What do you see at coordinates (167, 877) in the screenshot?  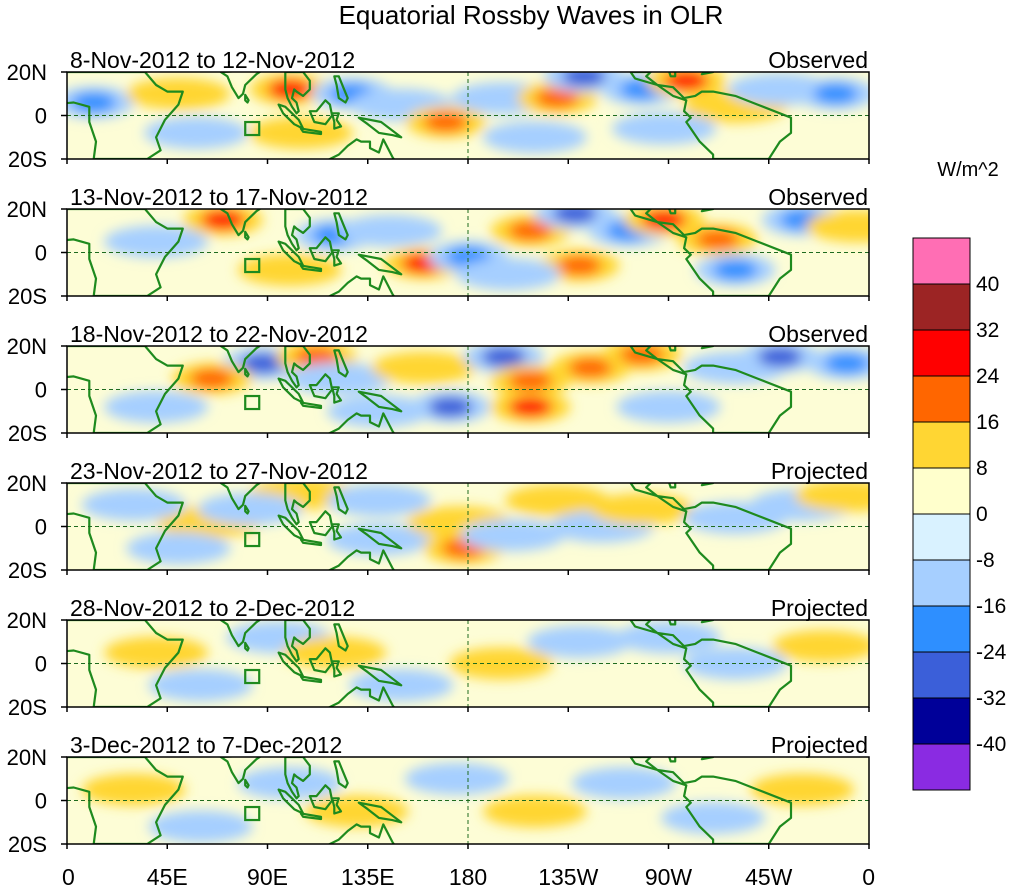 I see `x-tick-label: 45E` at bounding box center [167, 877].